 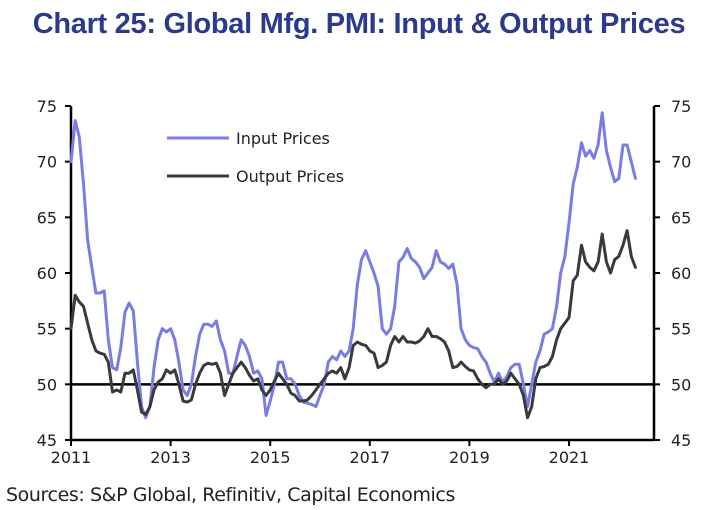 What do you see at coordinates (283, 138) in the screenshot?
I see `legend-label-input: Input Prices` at bounding box center [283, 138].